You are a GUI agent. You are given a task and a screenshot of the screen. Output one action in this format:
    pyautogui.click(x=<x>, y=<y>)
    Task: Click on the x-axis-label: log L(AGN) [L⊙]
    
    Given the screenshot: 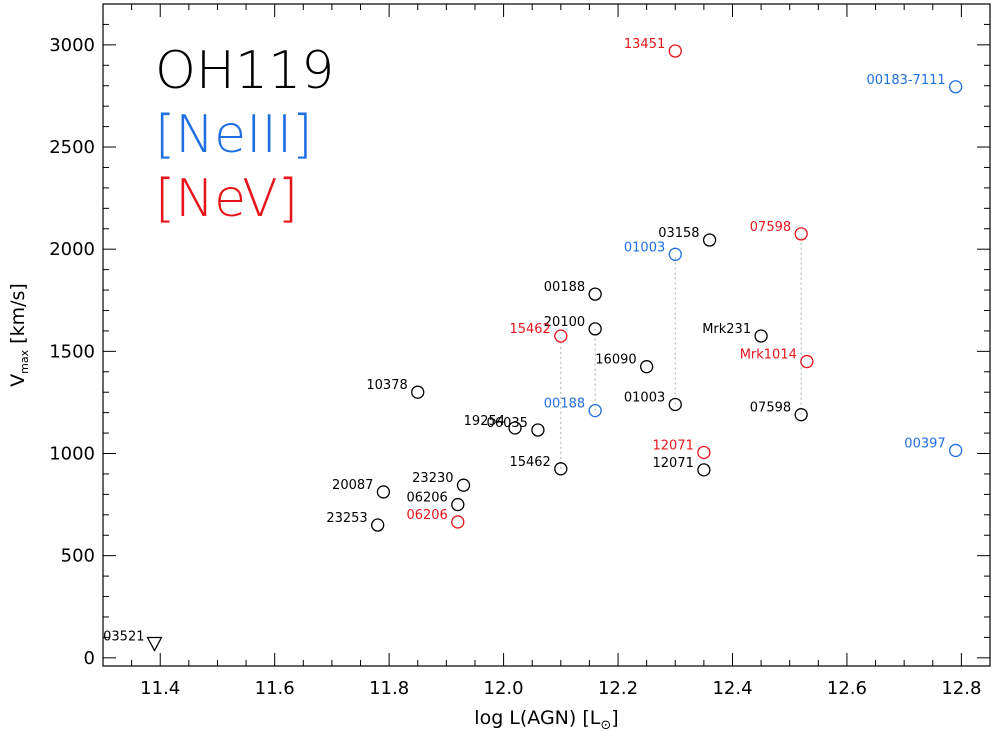 What is the action you would take?
    pyautogui.click(x=546, y=719)
    